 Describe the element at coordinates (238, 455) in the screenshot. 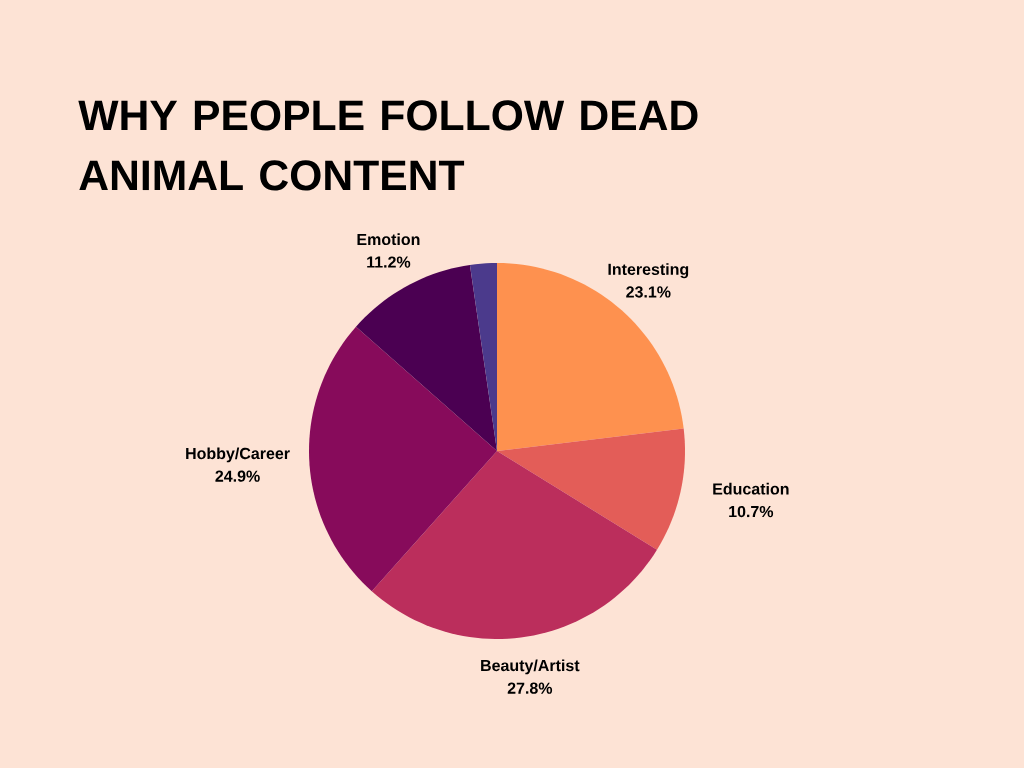

I see `slice-label: Hobby/Career` at that location.